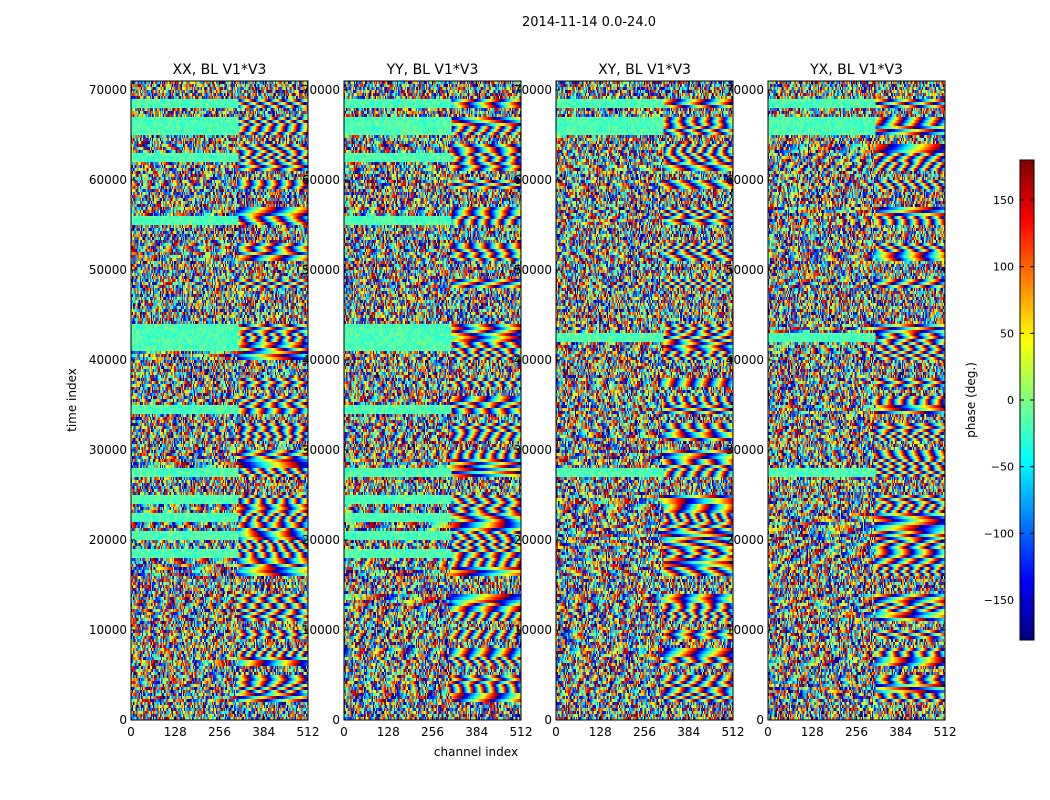 Image resolution: width=1050 pixels, height=800 pixels. What do you see at coordinates (1003, 267) in the screenshot?
I see `colorbar-tick-label: 100` at bounding box center [1003, 267].